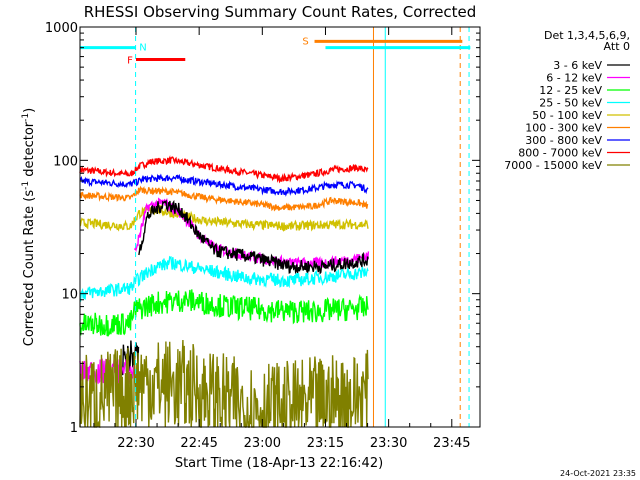 The height and width of the screenshot is (480, 640). I want to click on legend-header-att: Att 0, so click(617, 46).